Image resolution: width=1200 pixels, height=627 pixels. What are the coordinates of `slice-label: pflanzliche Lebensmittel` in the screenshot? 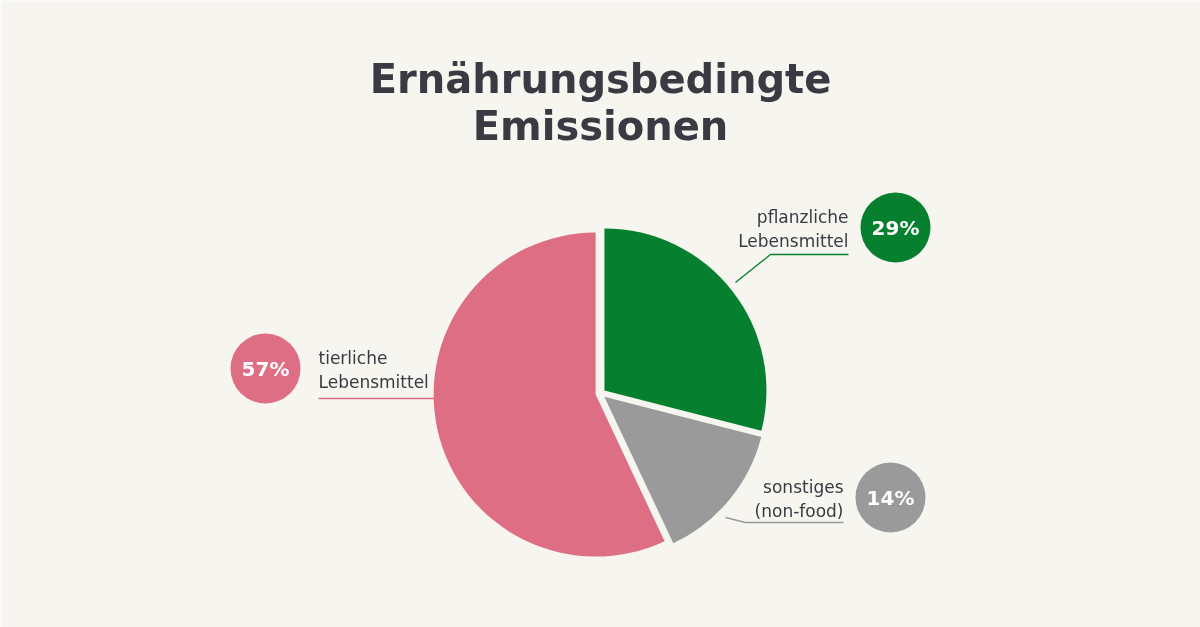 It's located at (793, 228).